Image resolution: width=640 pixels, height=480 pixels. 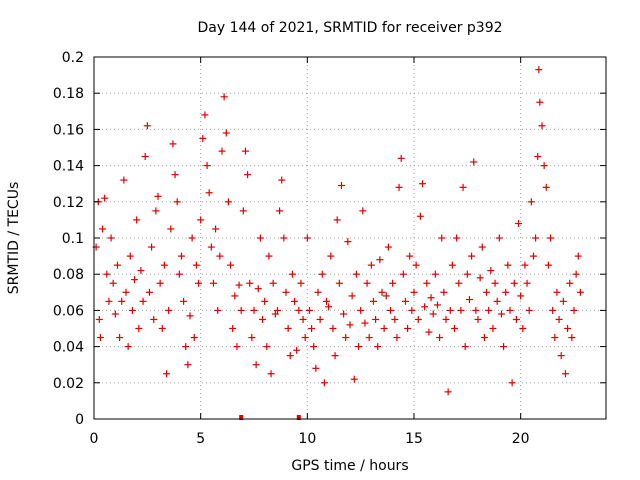 What do you see at coordinates (68, 348) in the screenshot?
I see `y-tick-label: 0.04` at bounding box center [68, 348].